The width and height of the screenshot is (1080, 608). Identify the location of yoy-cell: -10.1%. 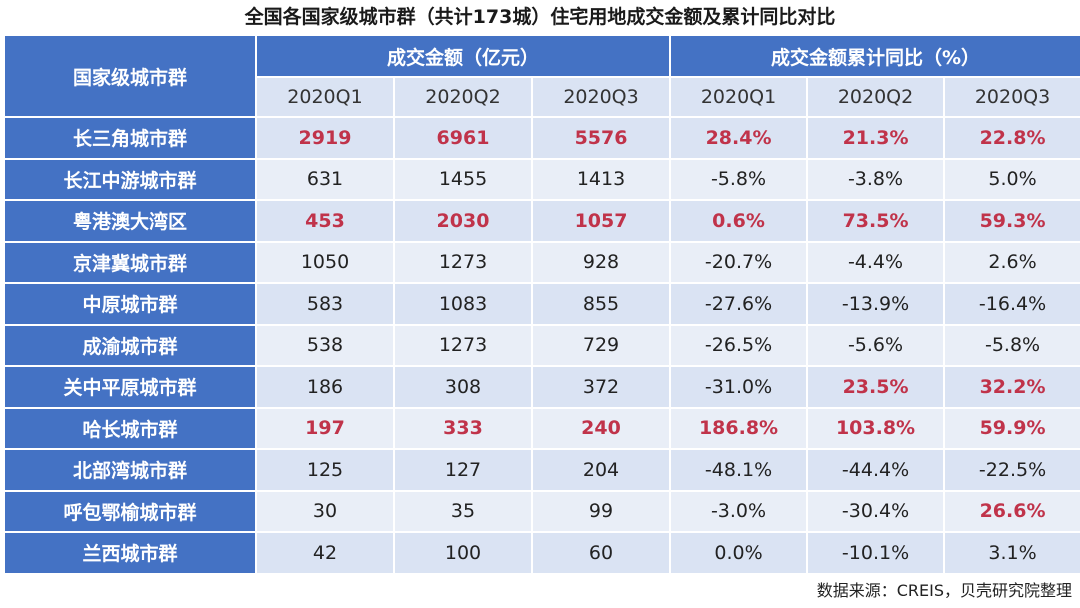
(876, 553).